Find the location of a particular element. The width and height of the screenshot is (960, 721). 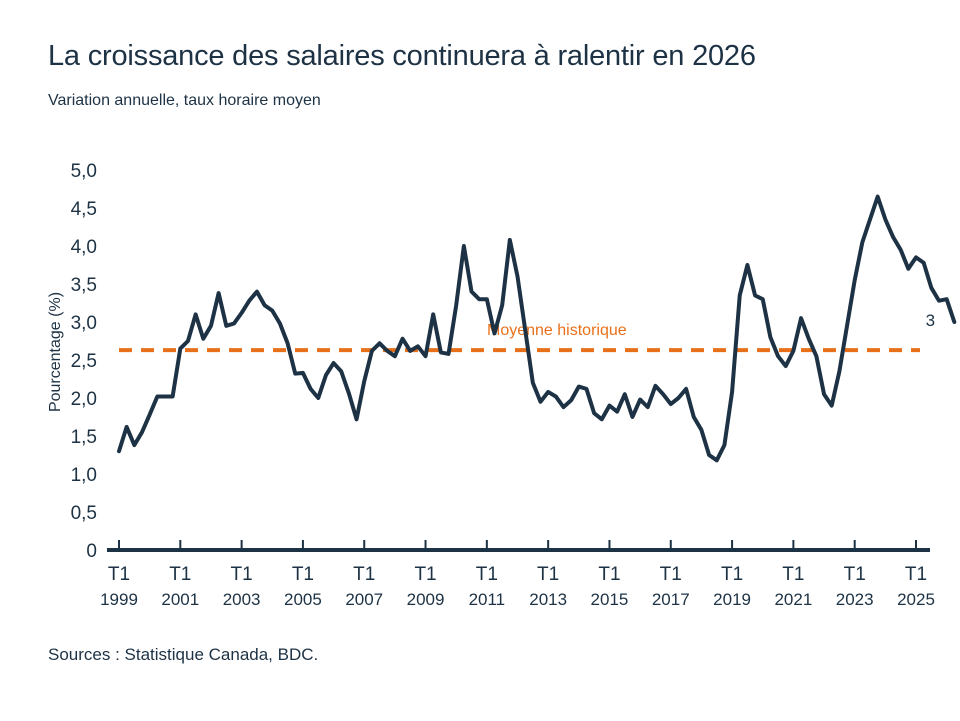

x-axis-tick-year: 2005 is located at coordinates (303, 599).